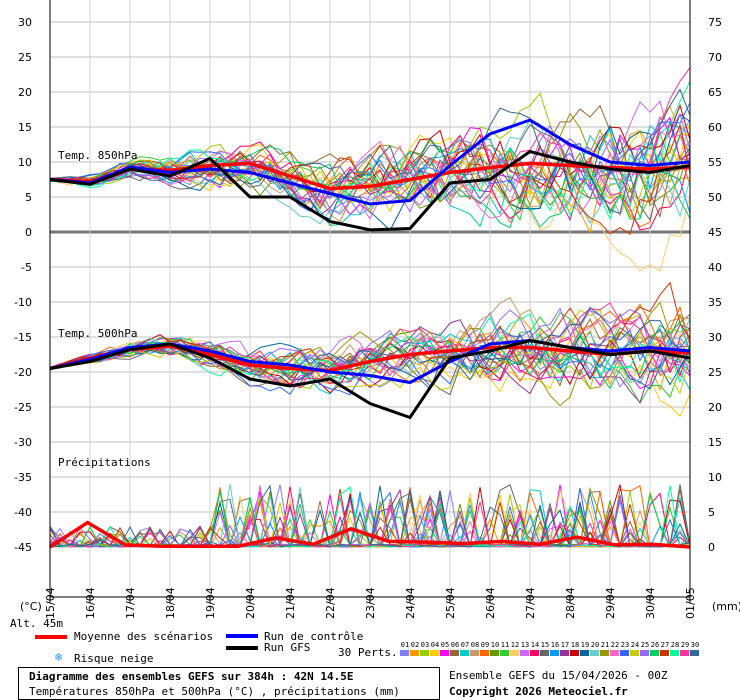 Image resolution: width=740 pixels, height=700 pixels. What do you see at coordinates (330, 603) in the screenshot?
I see `x-tick-label: 22/04` at bounding box center [330, 603].